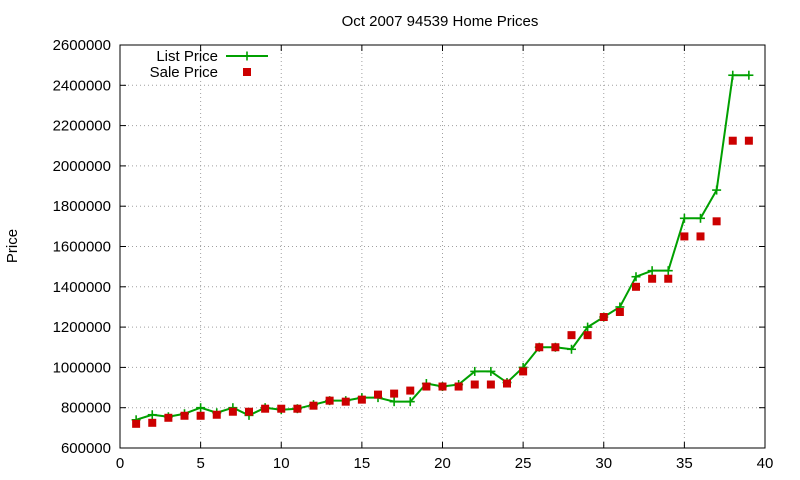  What do you see at coordinates (82, 45) in the screenshot?
I see `y-tick-label-10: 2600000` at bounding box center [82, 45].